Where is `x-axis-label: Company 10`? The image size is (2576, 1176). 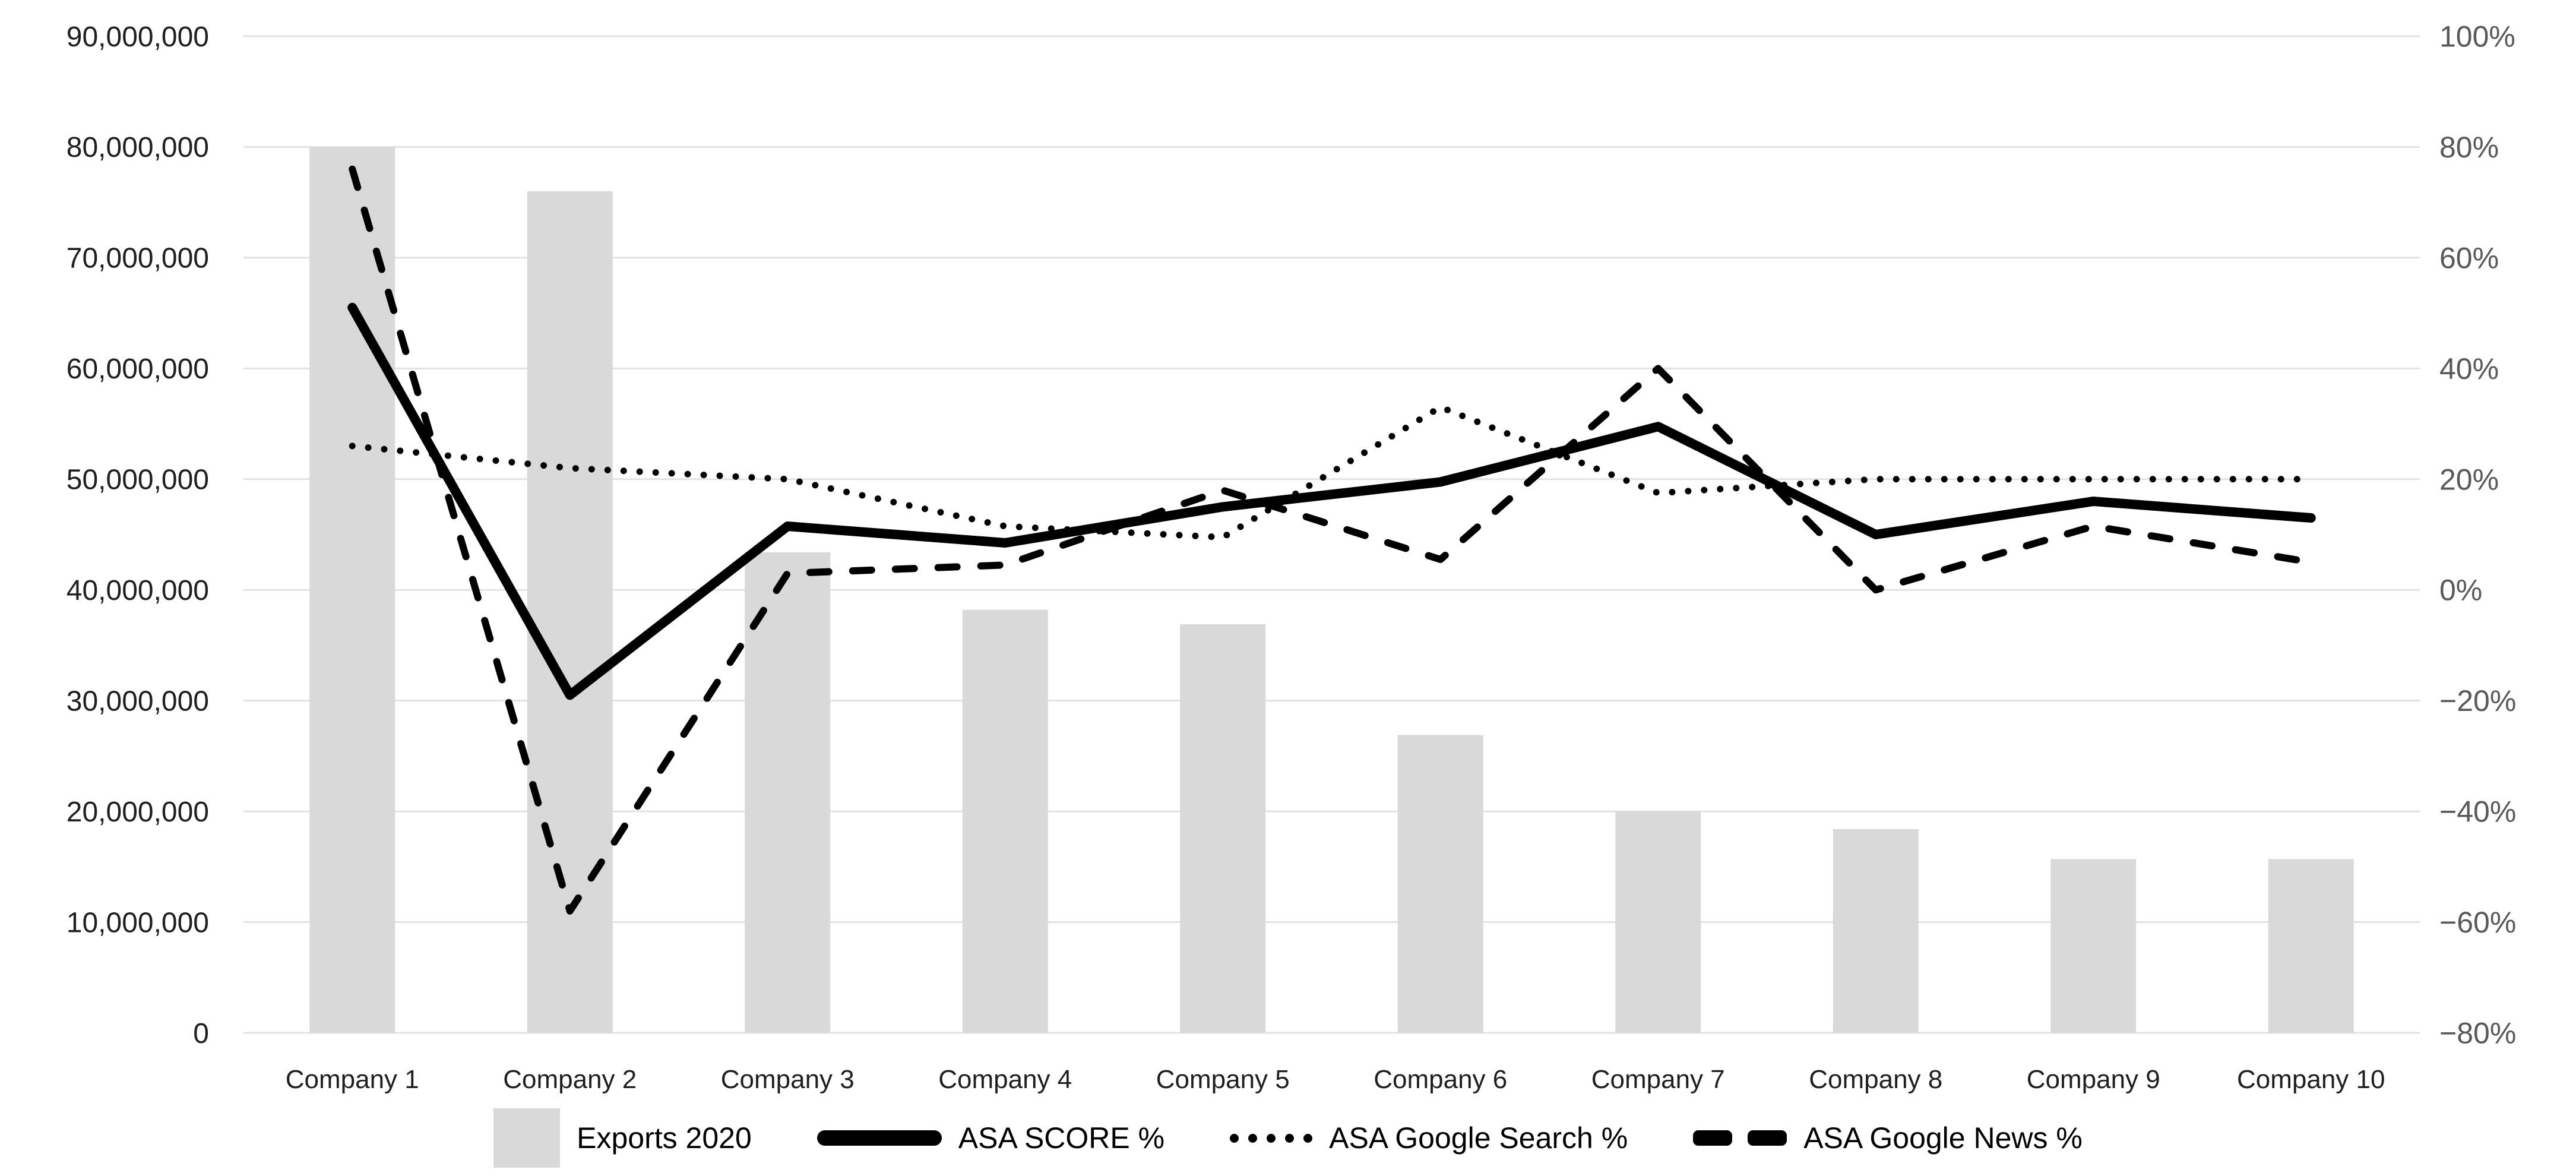 x-axis-label: Company 10 is located at coordinates (2311, 1080).